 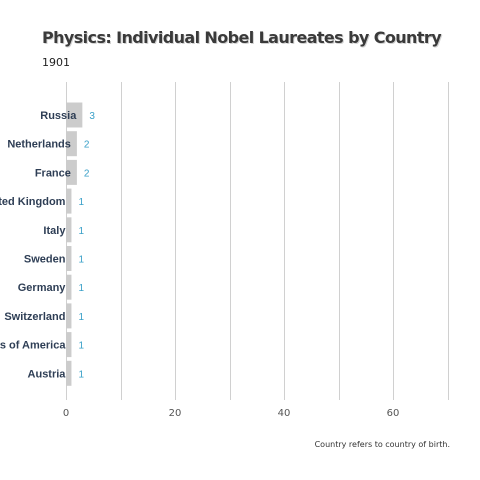 What do you see at coordinates (56, 62) in the screenshot?
I see `chart-subtitle-year: 1901` at bounding box center [56, 62].